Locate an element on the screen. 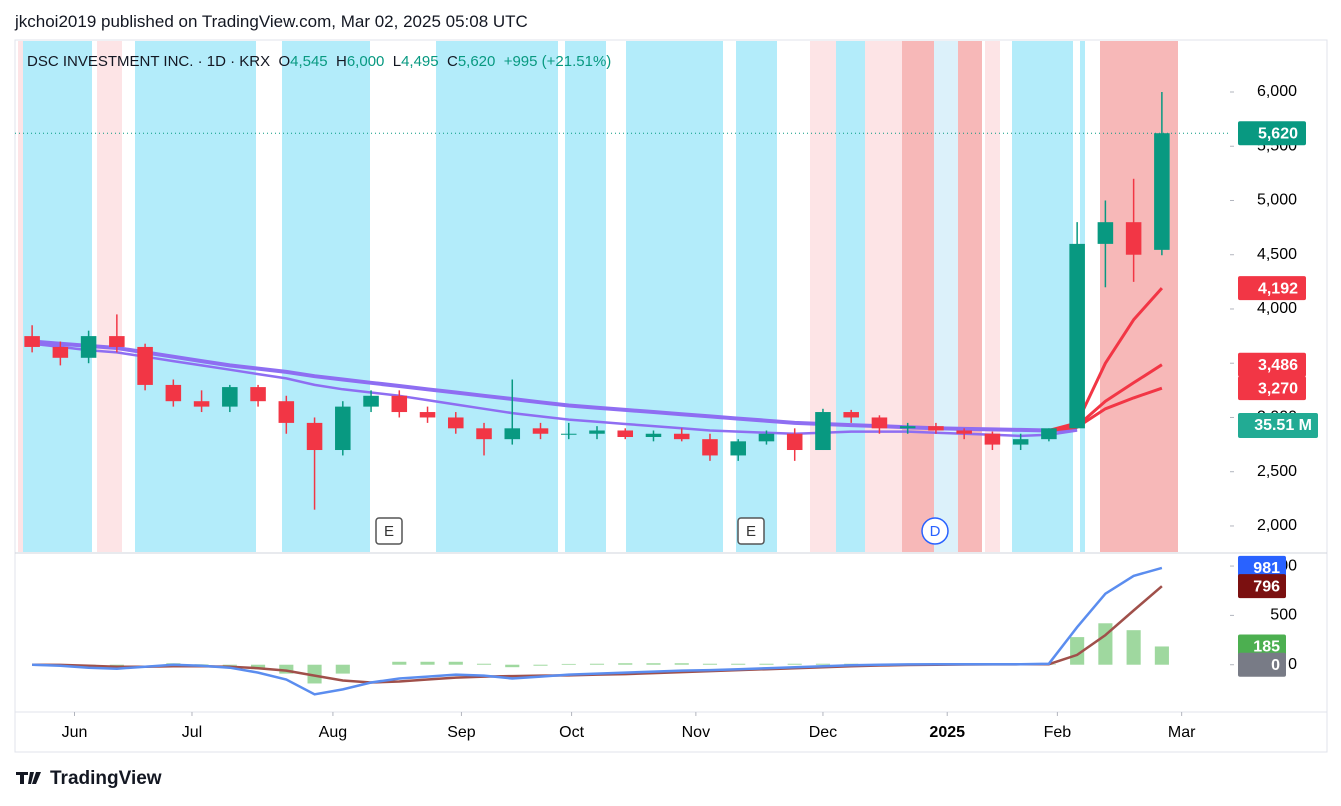 The height and width of the screenshot is (806, 1341). event-label: E is located at coordinates (389, 531).